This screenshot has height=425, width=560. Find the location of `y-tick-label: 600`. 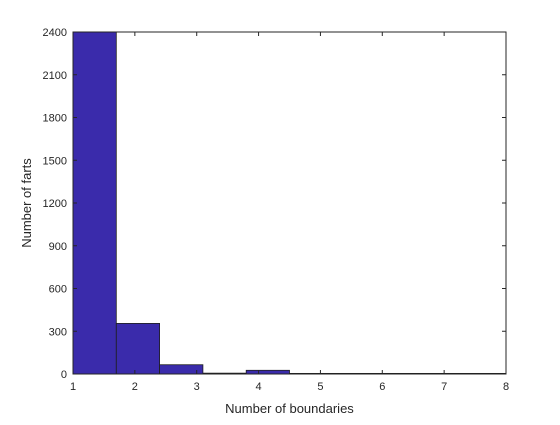

y-tick-label: 600 is located at coordinates (58, 290).